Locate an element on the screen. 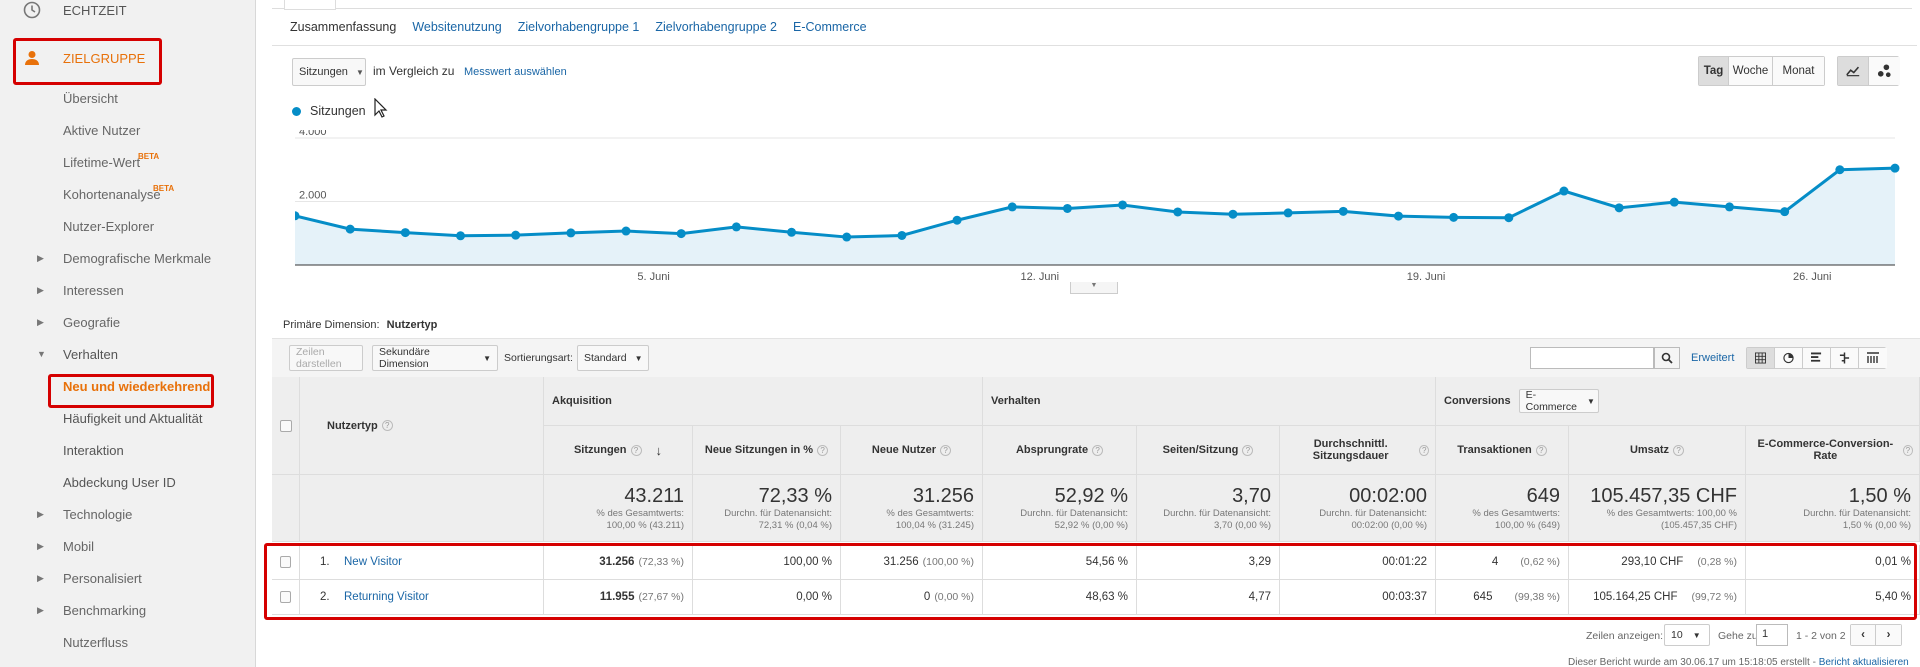 Image resolution: width=1920 pixels, height=667 pixels. sidebar-item-lifetime-value: Lifetime-Wert BETA is located at coordinates (128, 162).